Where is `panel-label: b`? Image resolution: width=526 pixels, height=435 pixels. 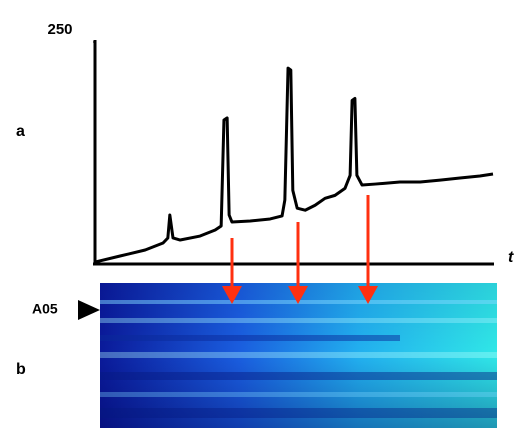
panel-label: b is located at coordinates (21, 369).